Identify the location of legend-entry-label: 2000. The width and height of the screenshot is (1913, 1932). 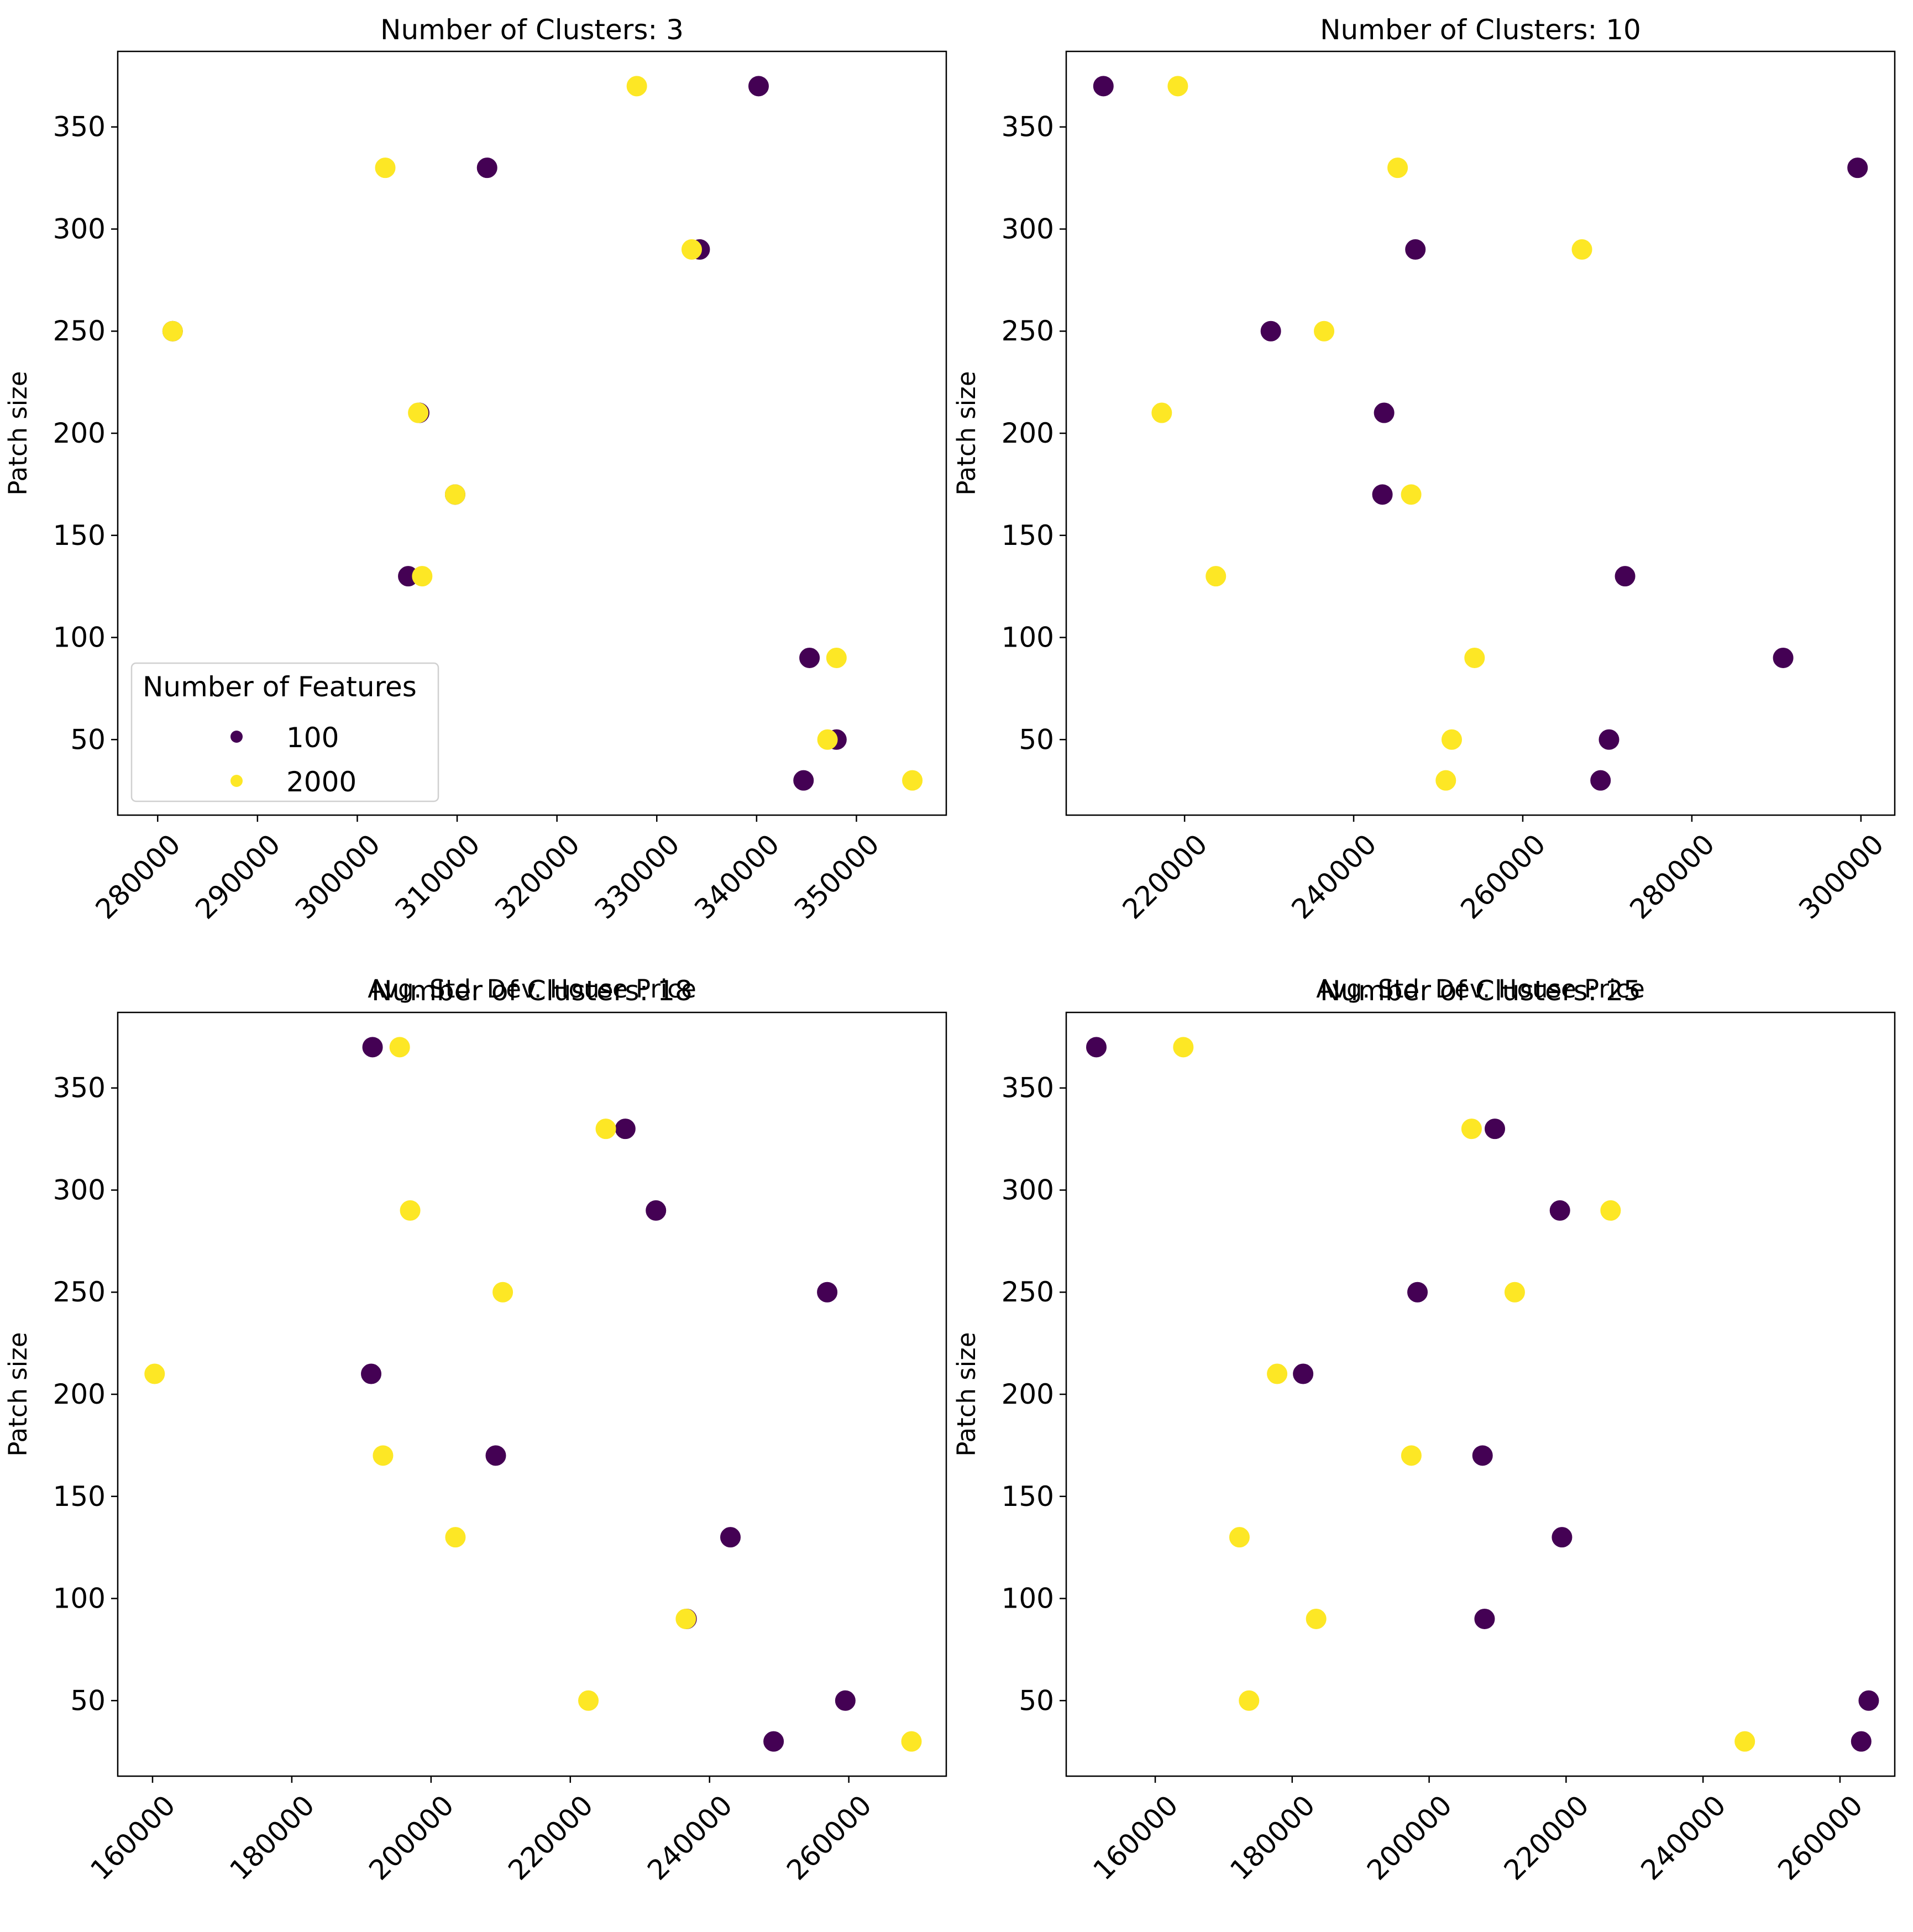
(322, 782).